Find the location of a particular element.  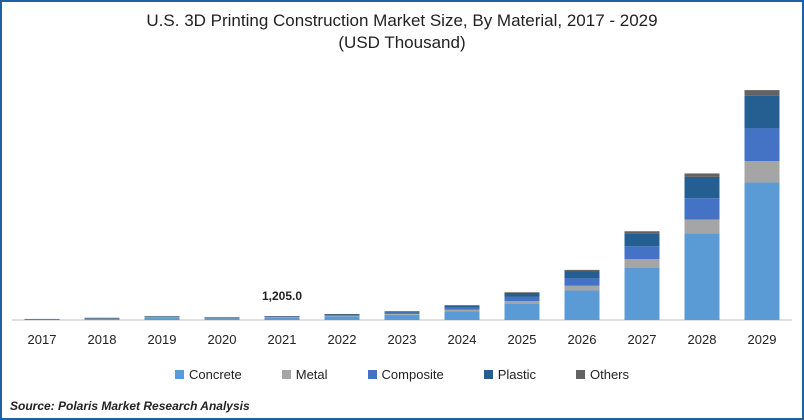

bar-concrete-2019 is located at coordinates (162, 318).